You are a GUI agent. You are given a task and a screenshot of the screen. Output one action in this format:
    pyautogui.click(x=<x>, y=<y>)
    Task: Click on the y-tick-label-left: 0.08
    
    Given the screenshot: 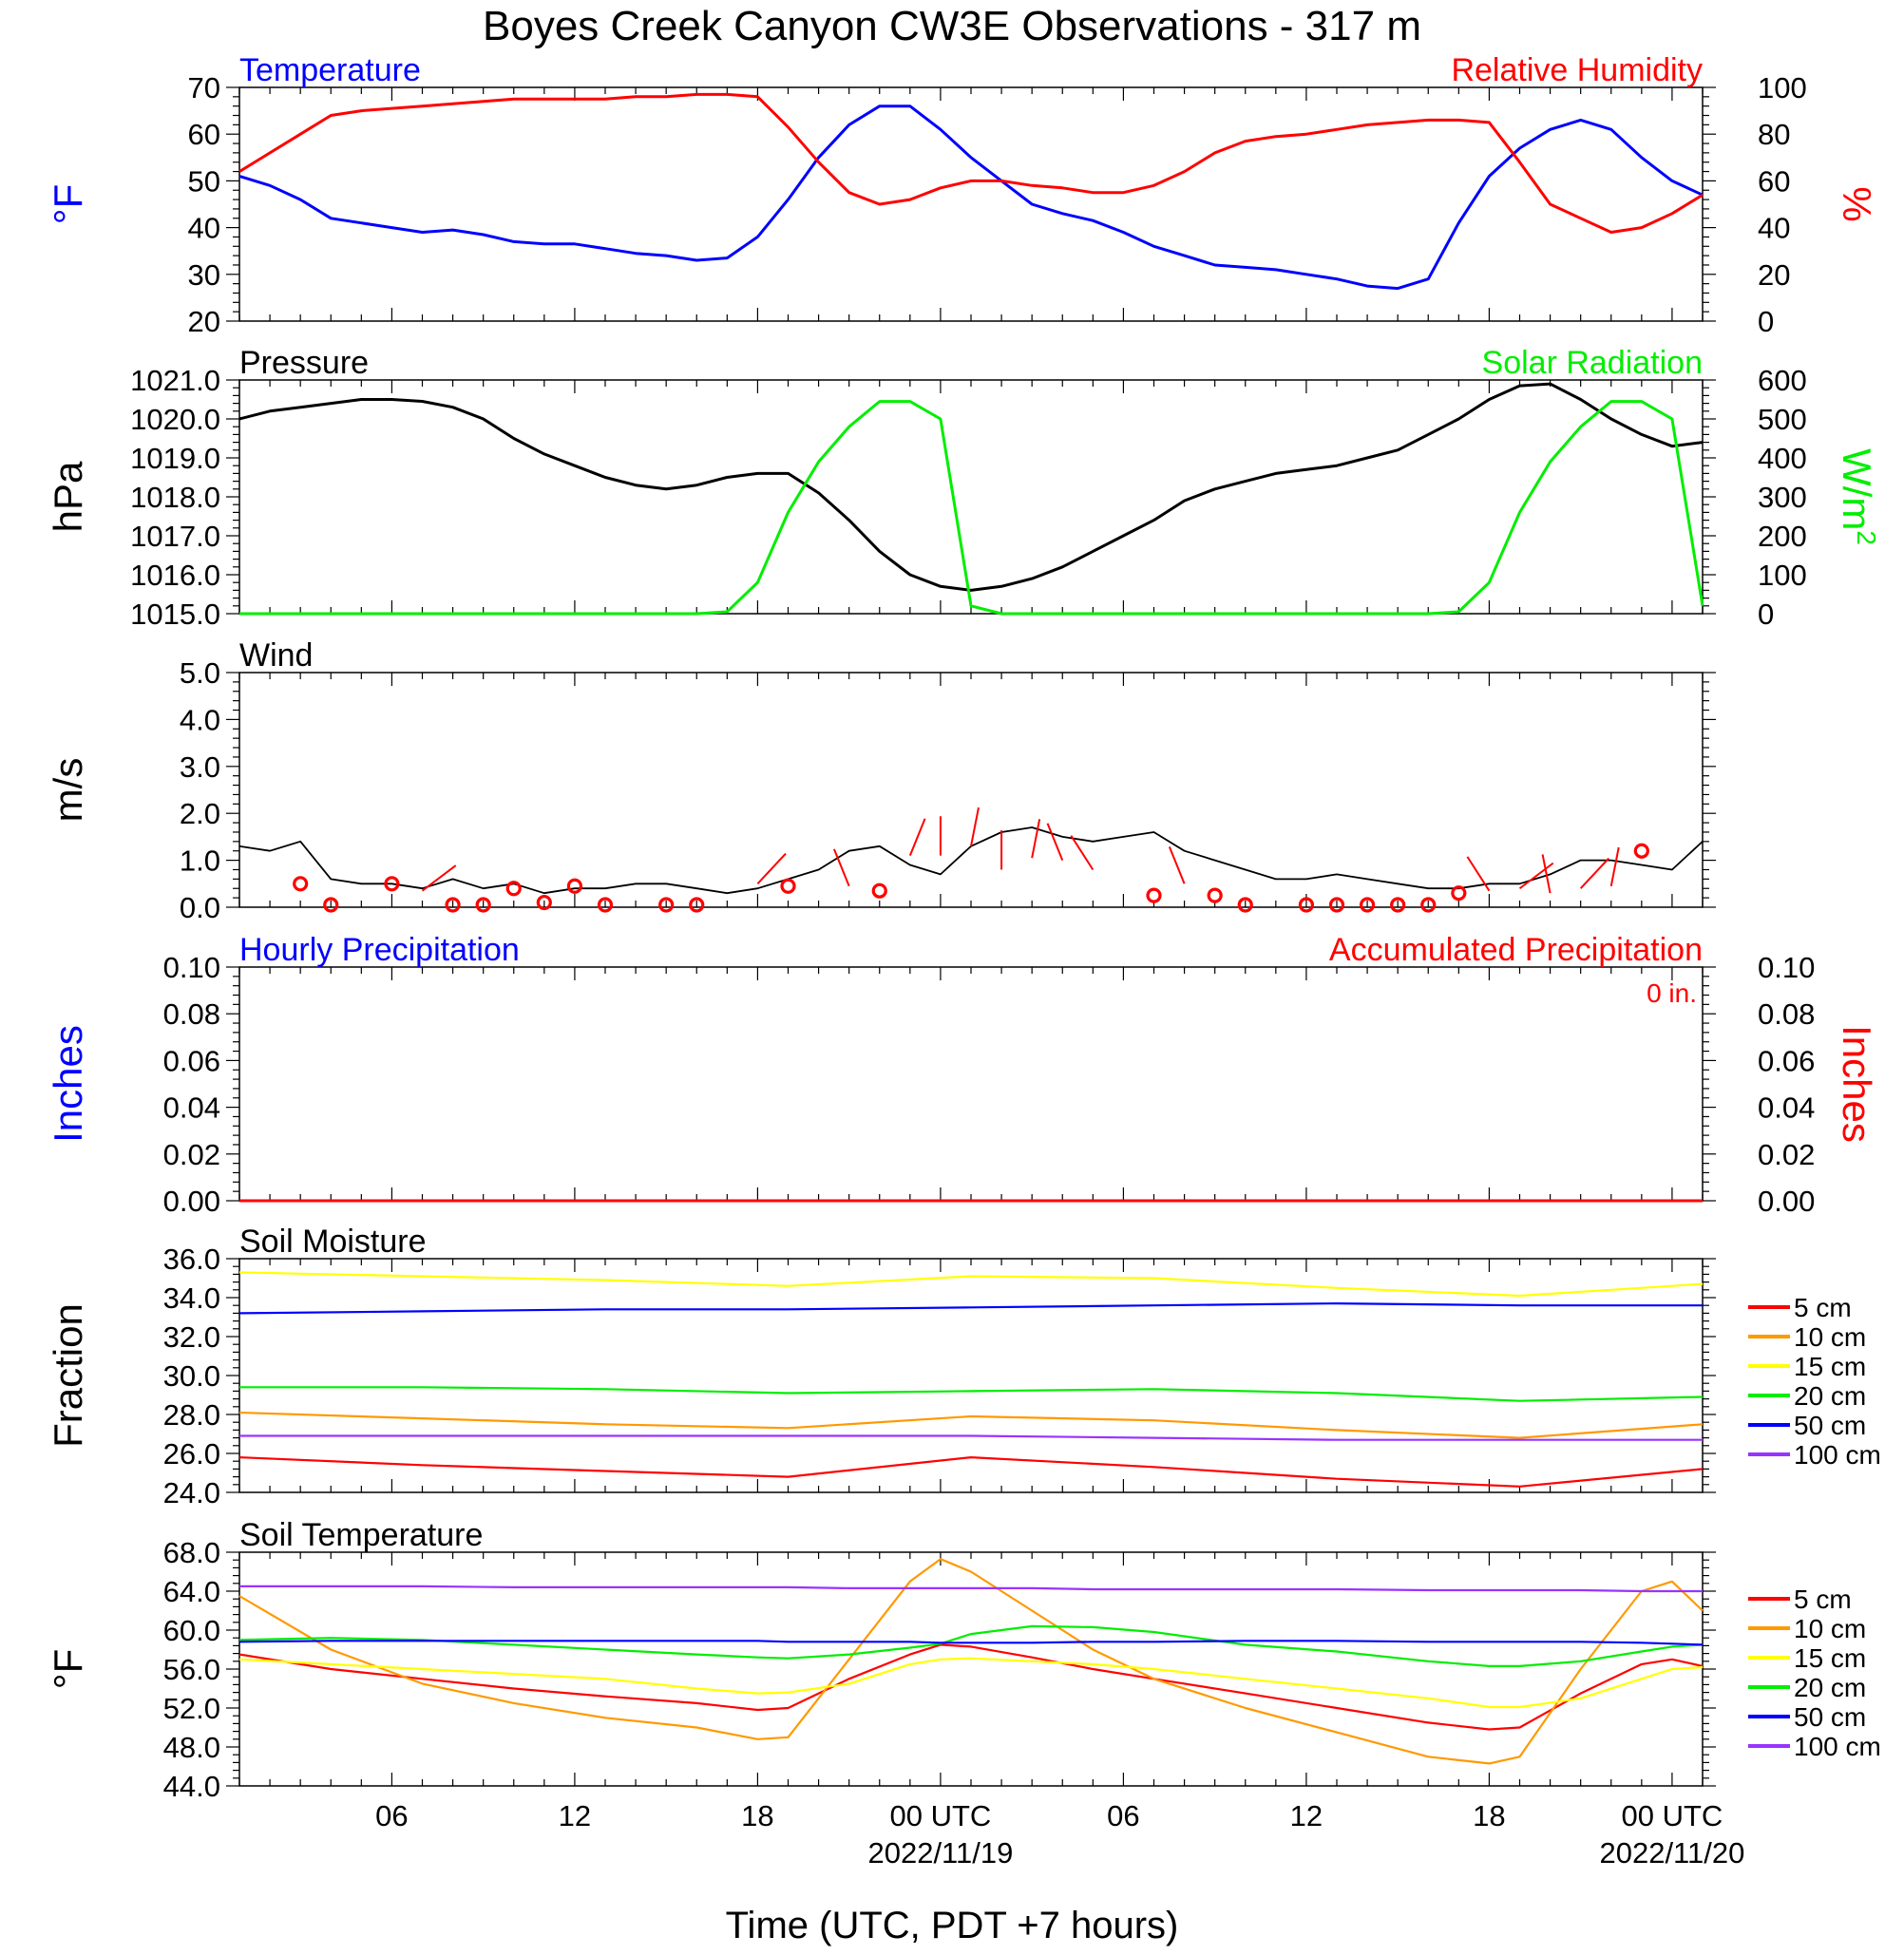 What is the action you would take?
    pyautogui.click(x=191, y=1014)
    